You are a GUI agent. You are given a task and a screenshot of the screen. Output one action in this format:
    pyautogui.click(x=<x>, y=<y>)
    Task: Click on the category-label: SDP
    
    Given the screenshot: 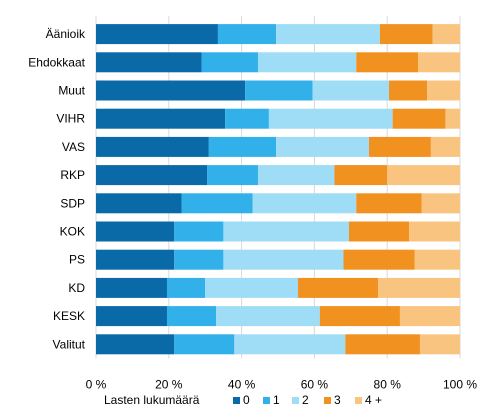 What is the action you would take?
    pyautogui.click(x=72, y=203)
    